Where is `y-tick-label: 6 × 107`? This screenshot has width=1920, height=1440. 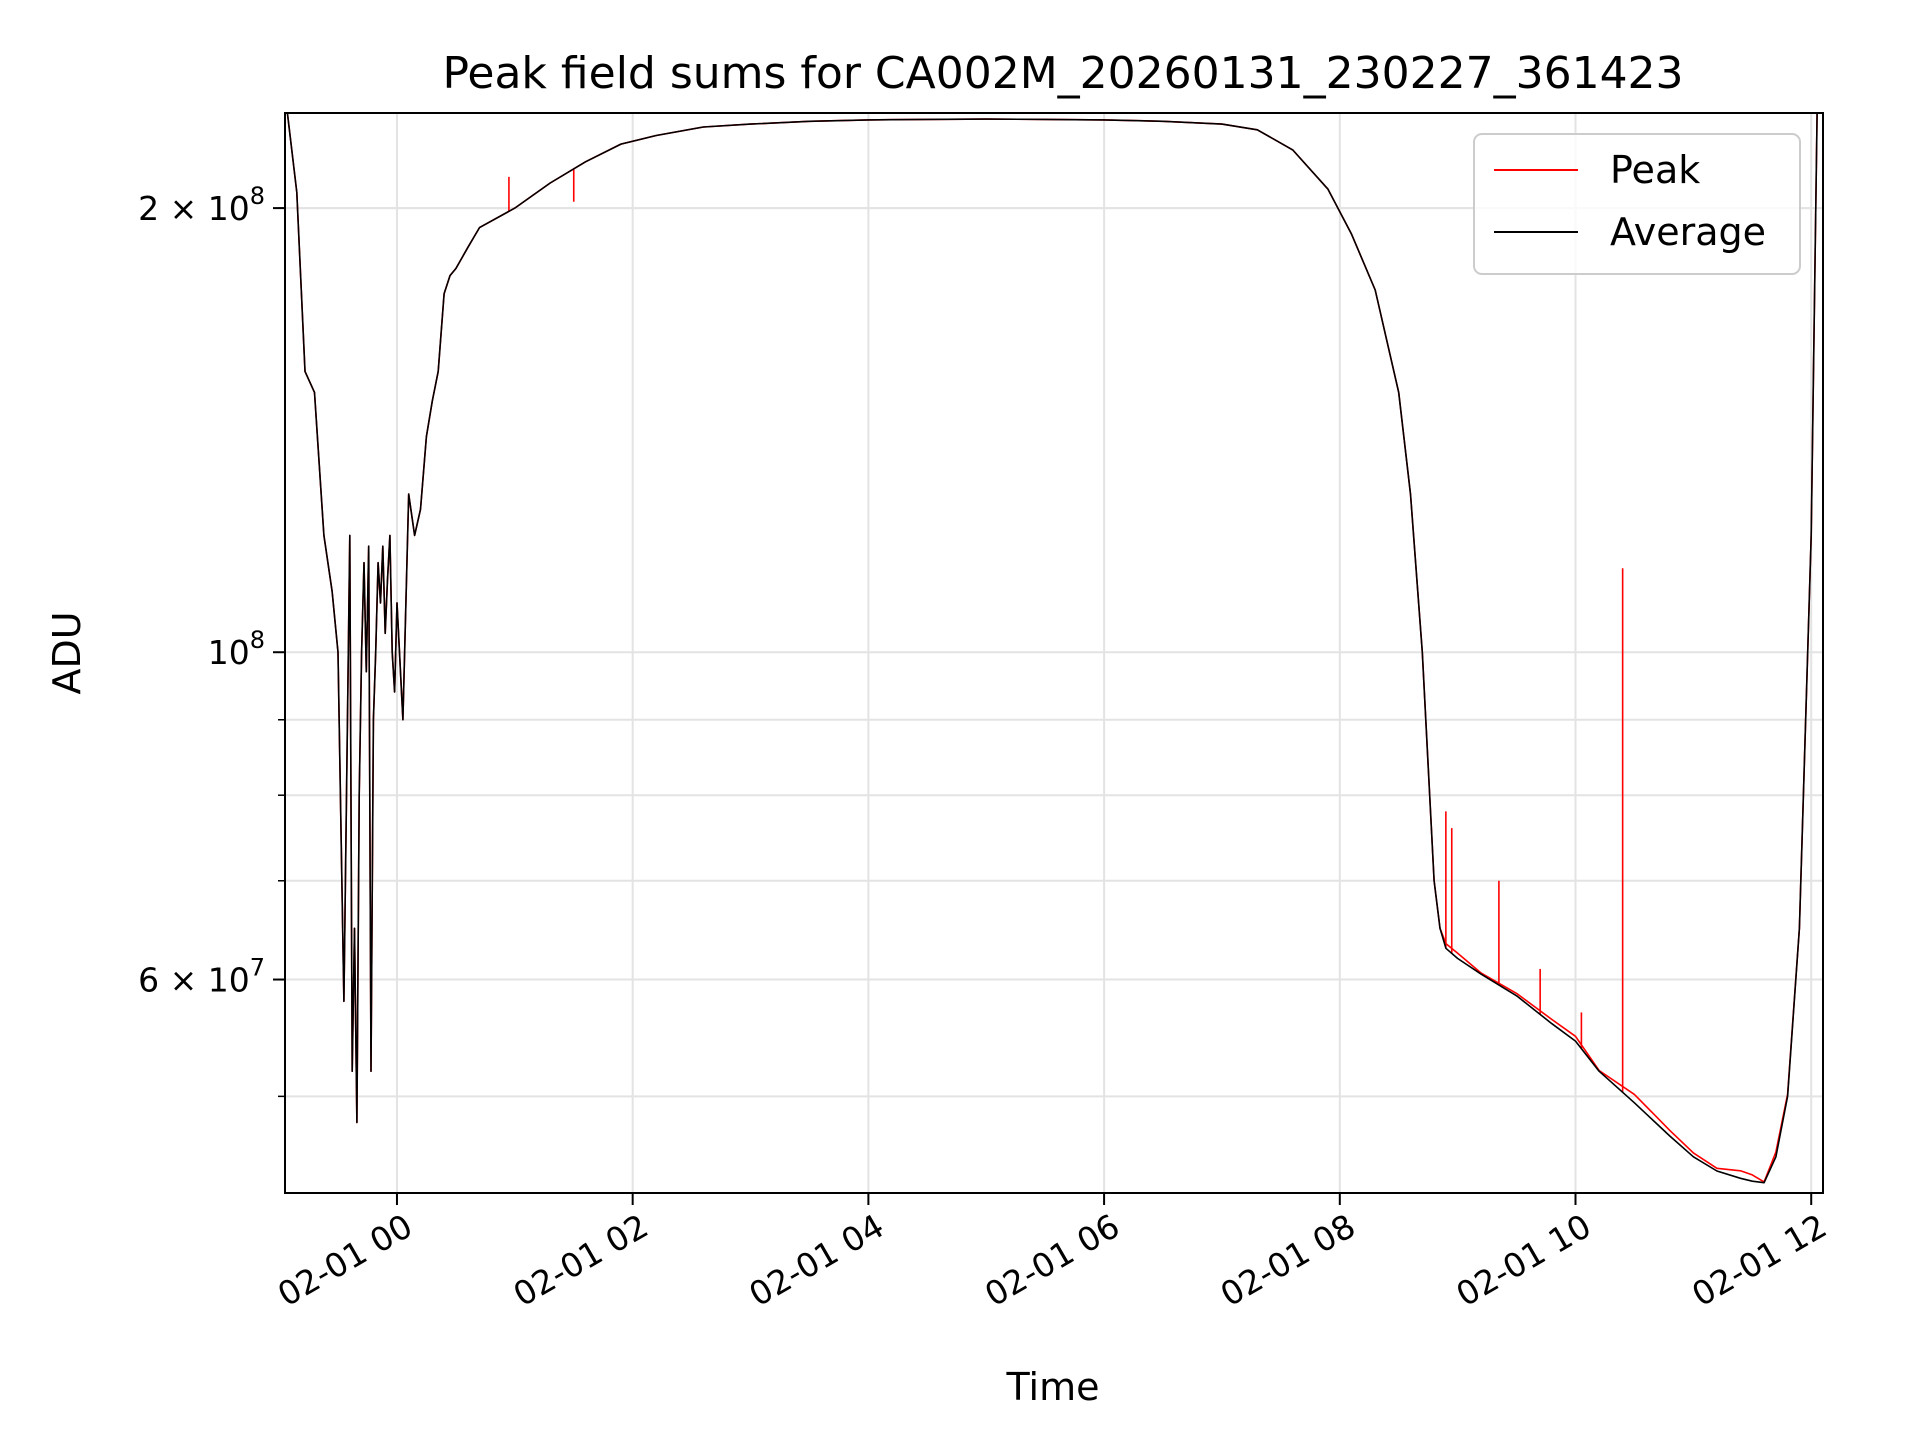
y-tick-label: 6 × 107 is located at coordinates (201, 977).